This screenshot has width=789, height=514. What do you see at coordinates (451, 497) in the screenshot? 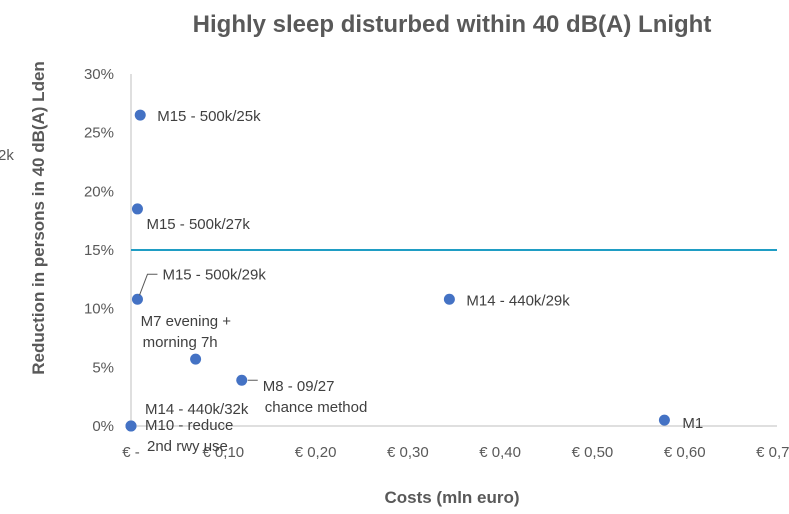
I see `x-axis-title: Costs (mln euro)` at bounding box center [451, 497].